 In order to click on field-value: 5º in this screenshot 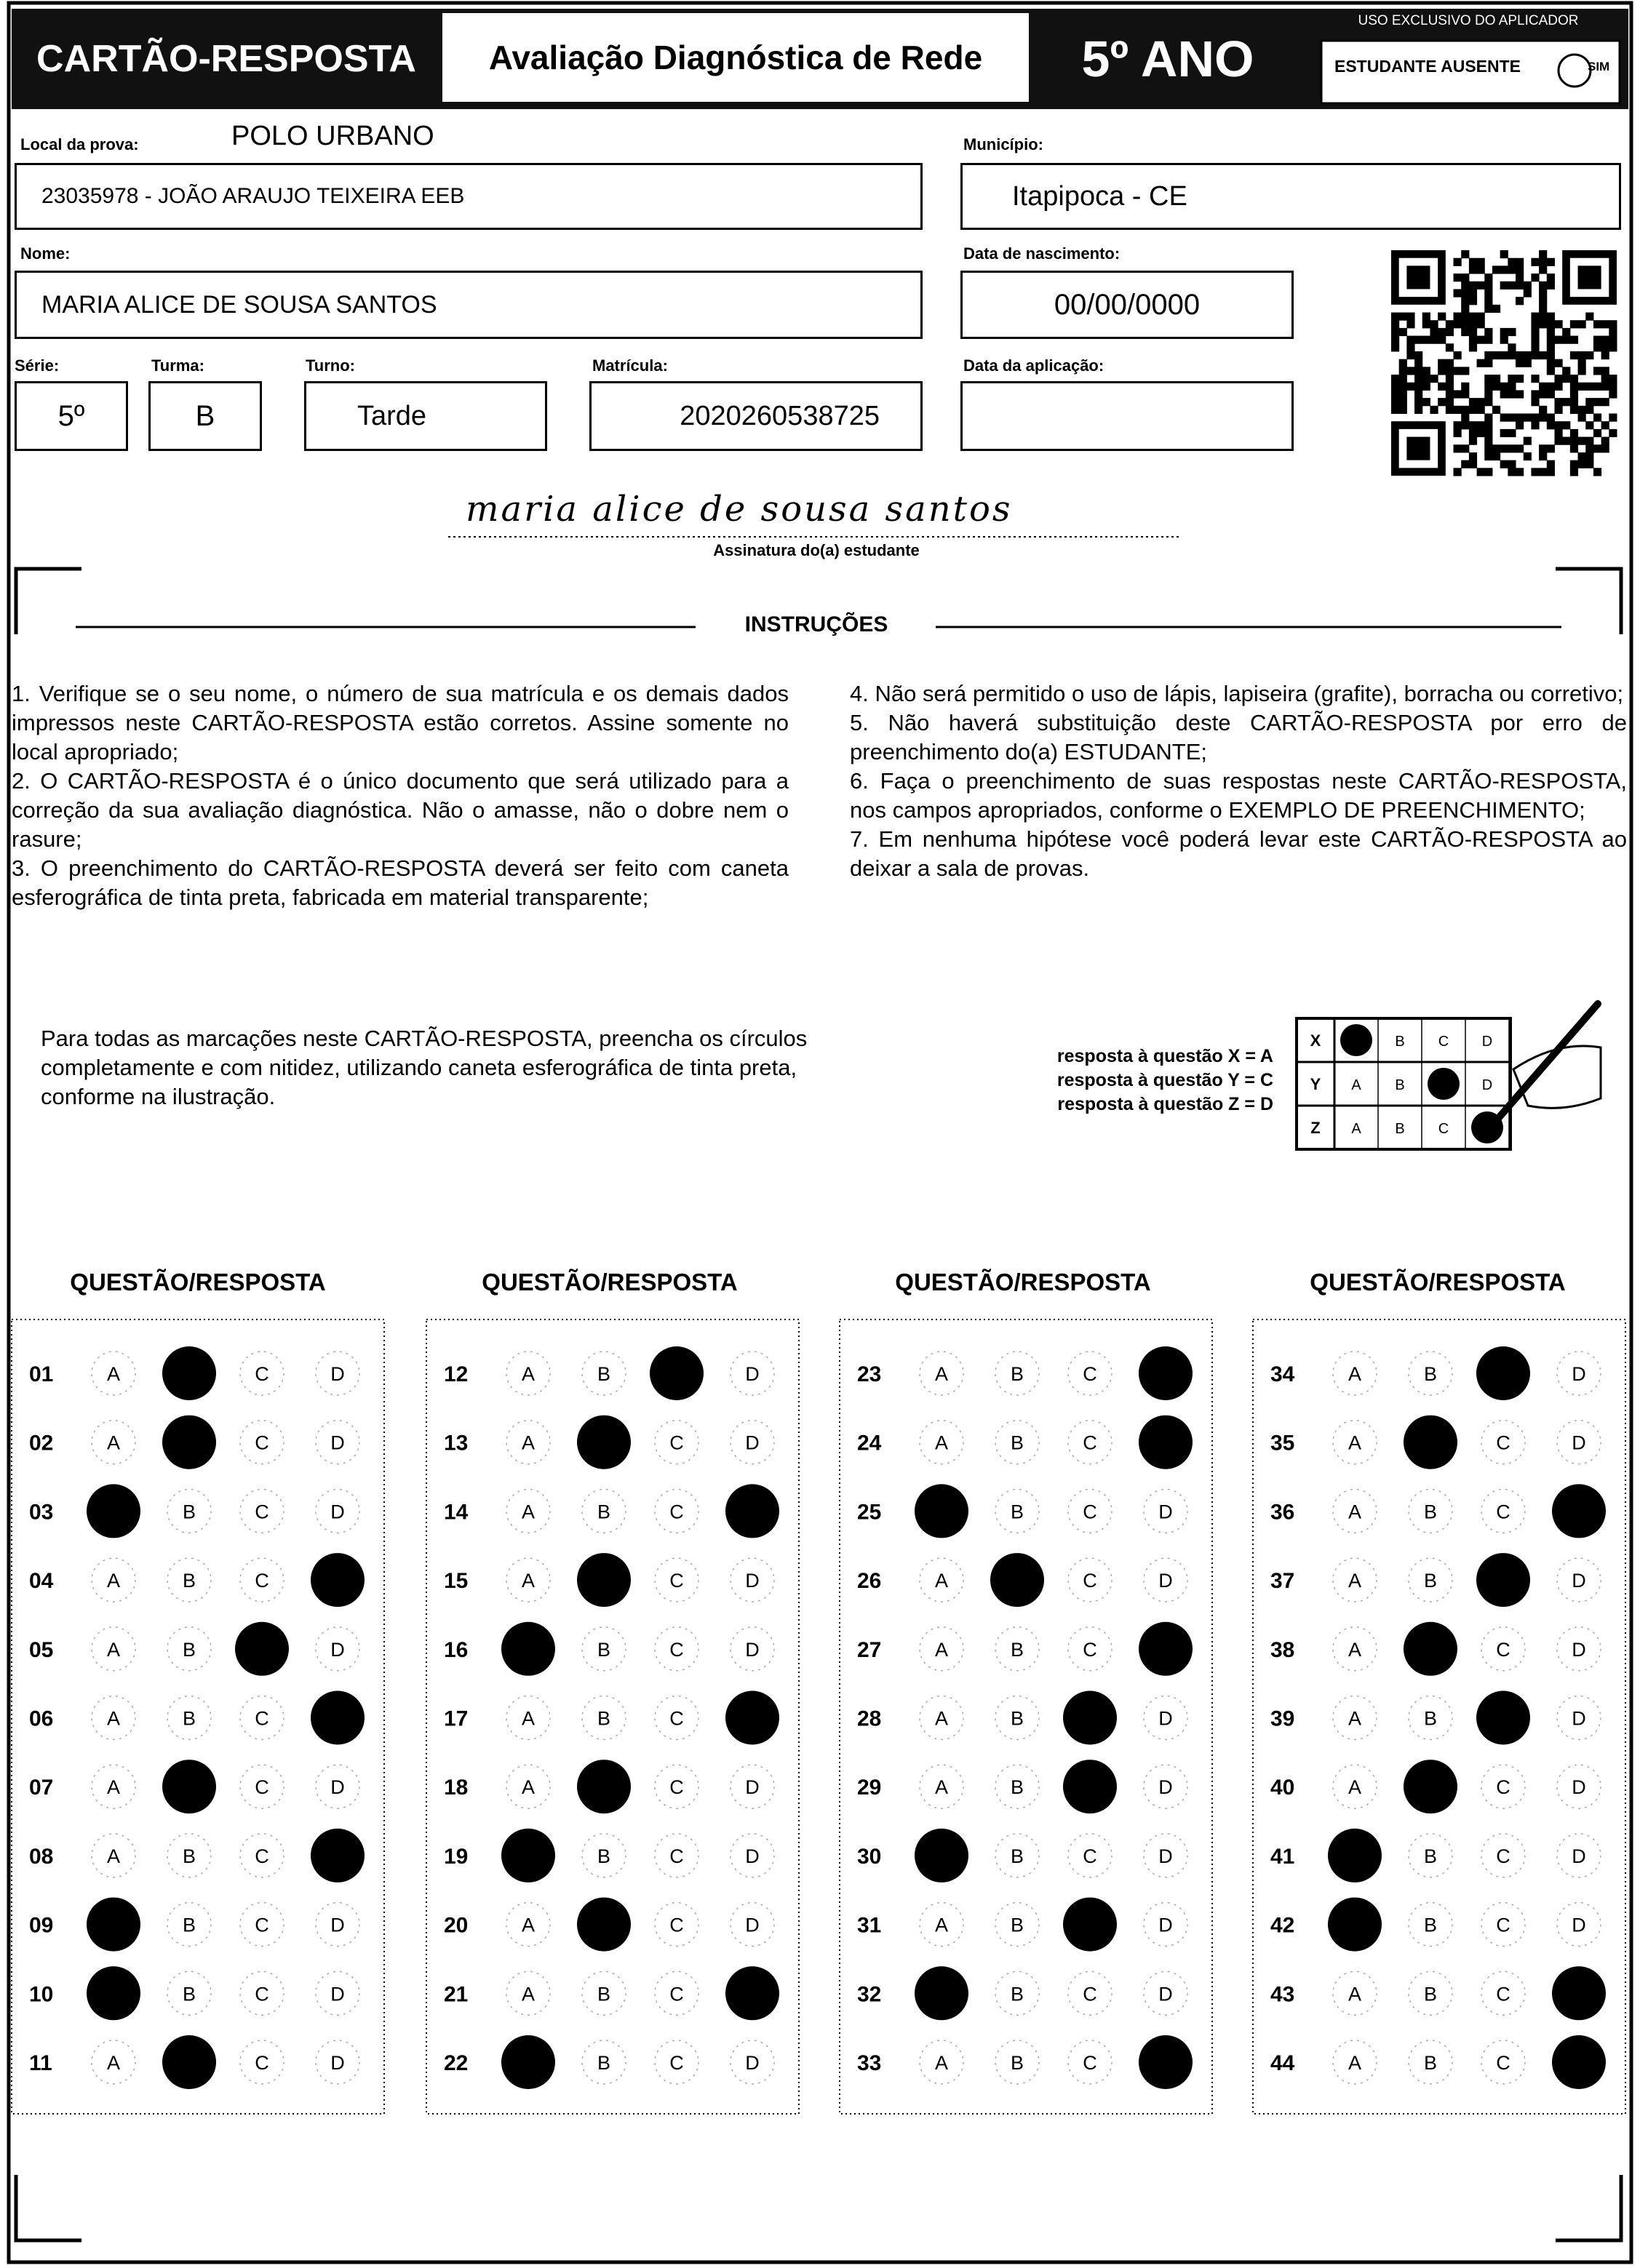, I will do `click(71, 415)`.